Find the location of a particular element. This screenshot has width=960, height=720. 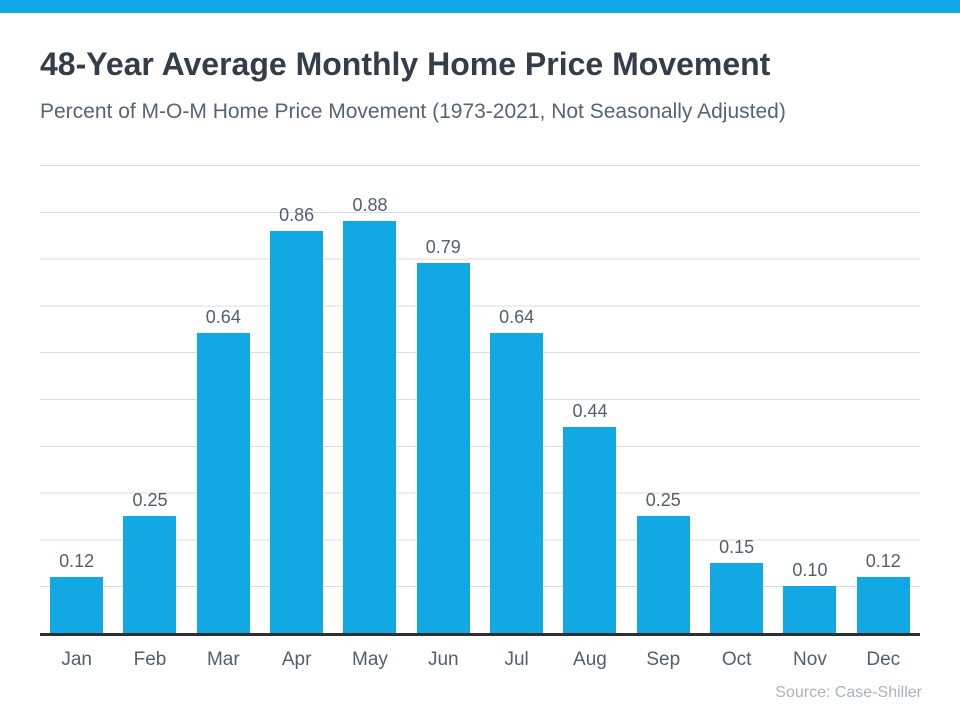

x-tick-label: Oct is located at coordinates (736, 659).